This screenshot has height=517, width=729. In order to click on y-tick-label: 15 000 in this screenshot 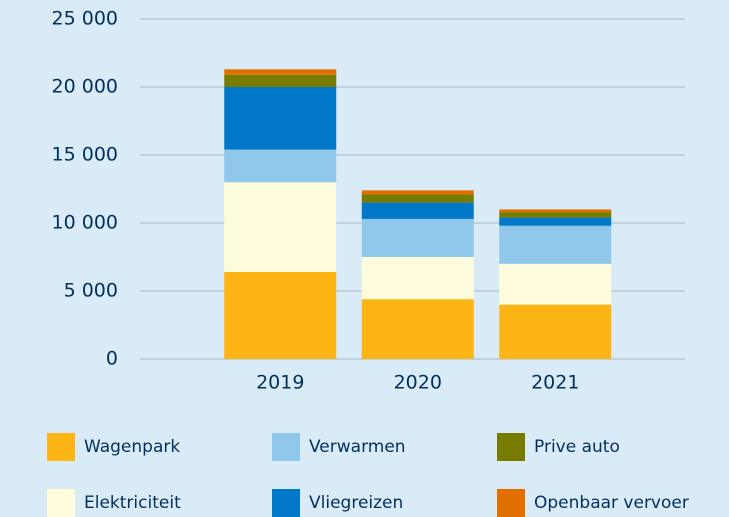, I will do `click(85, 155)`.